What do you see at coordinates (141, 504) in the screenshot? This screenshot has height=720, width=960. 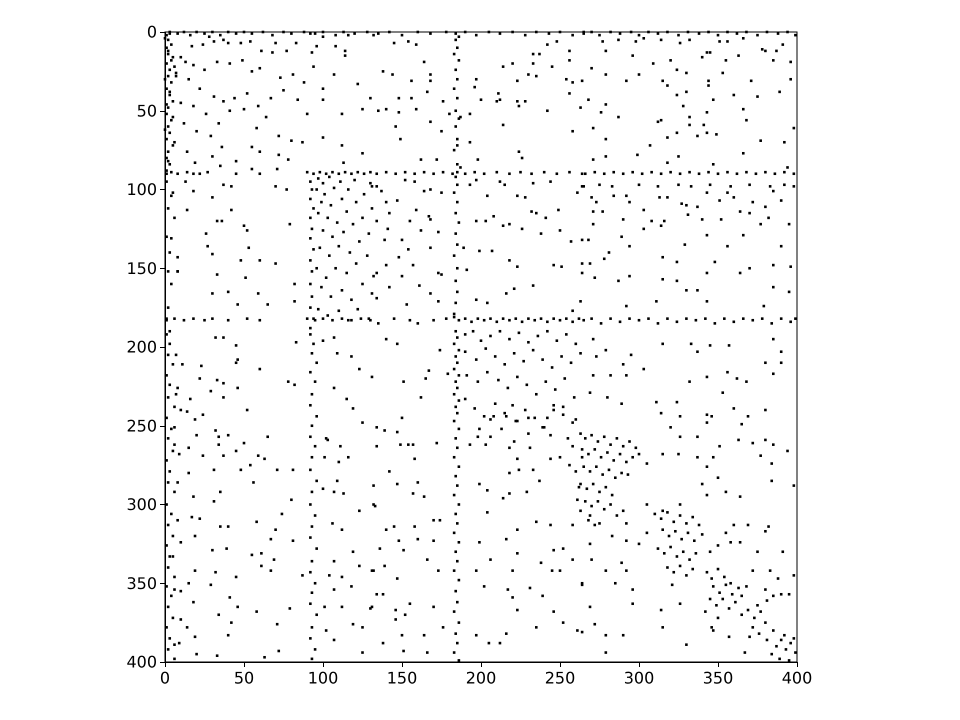 I see `y-tick-label: 300` at bounding box center [141, 504].